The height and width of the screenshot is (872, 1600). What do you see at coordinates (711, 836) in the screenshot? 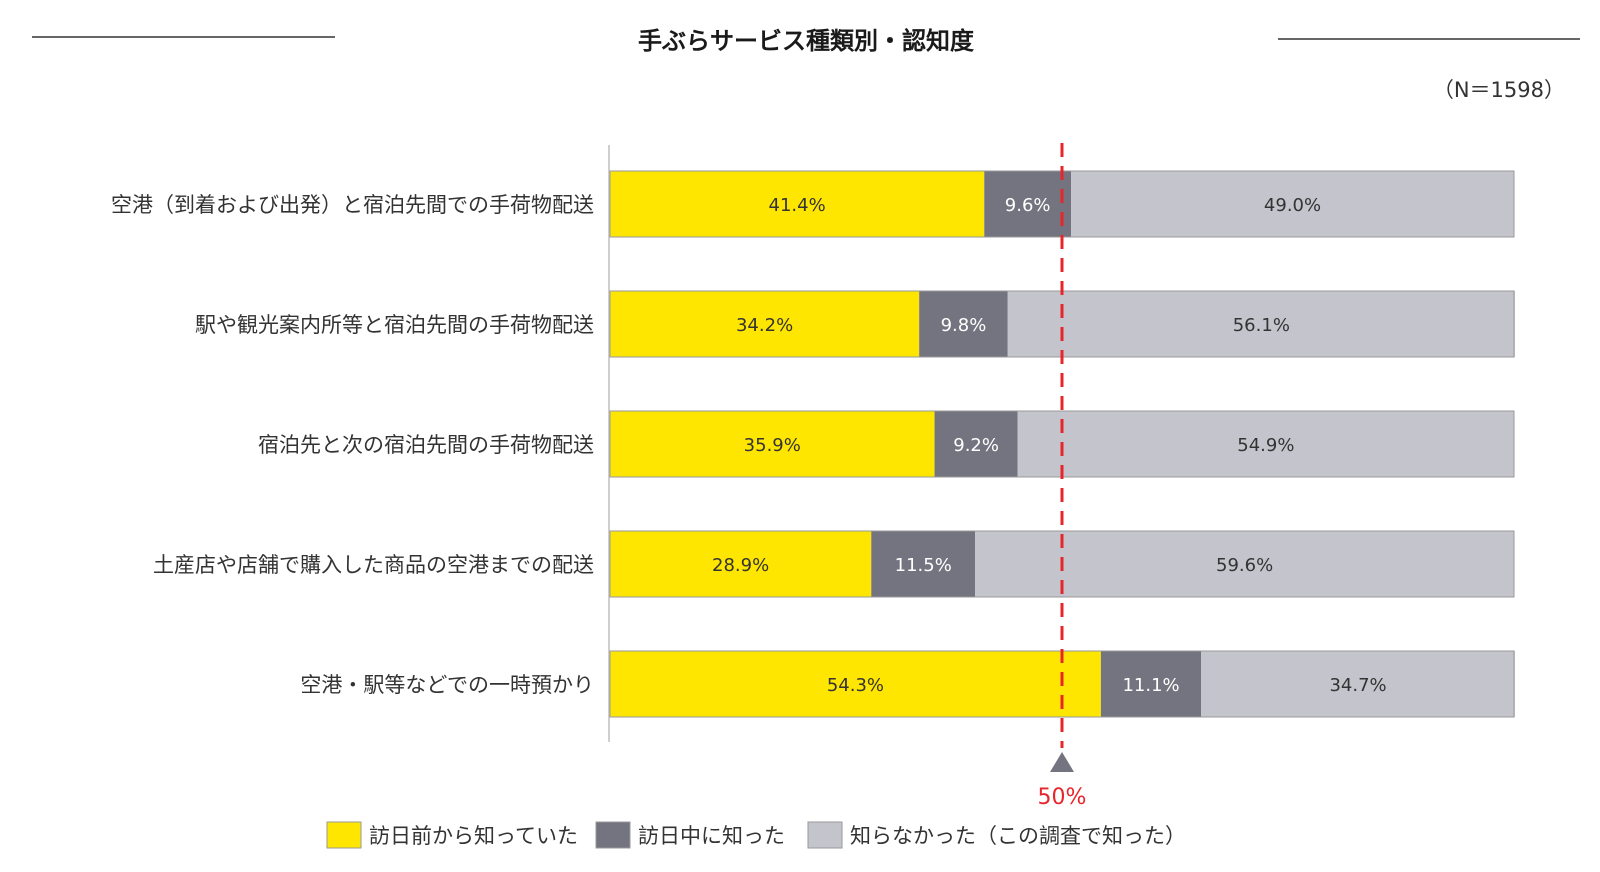
I see `legend-label: 訪日中に知った` at bounding box center [711, 836].